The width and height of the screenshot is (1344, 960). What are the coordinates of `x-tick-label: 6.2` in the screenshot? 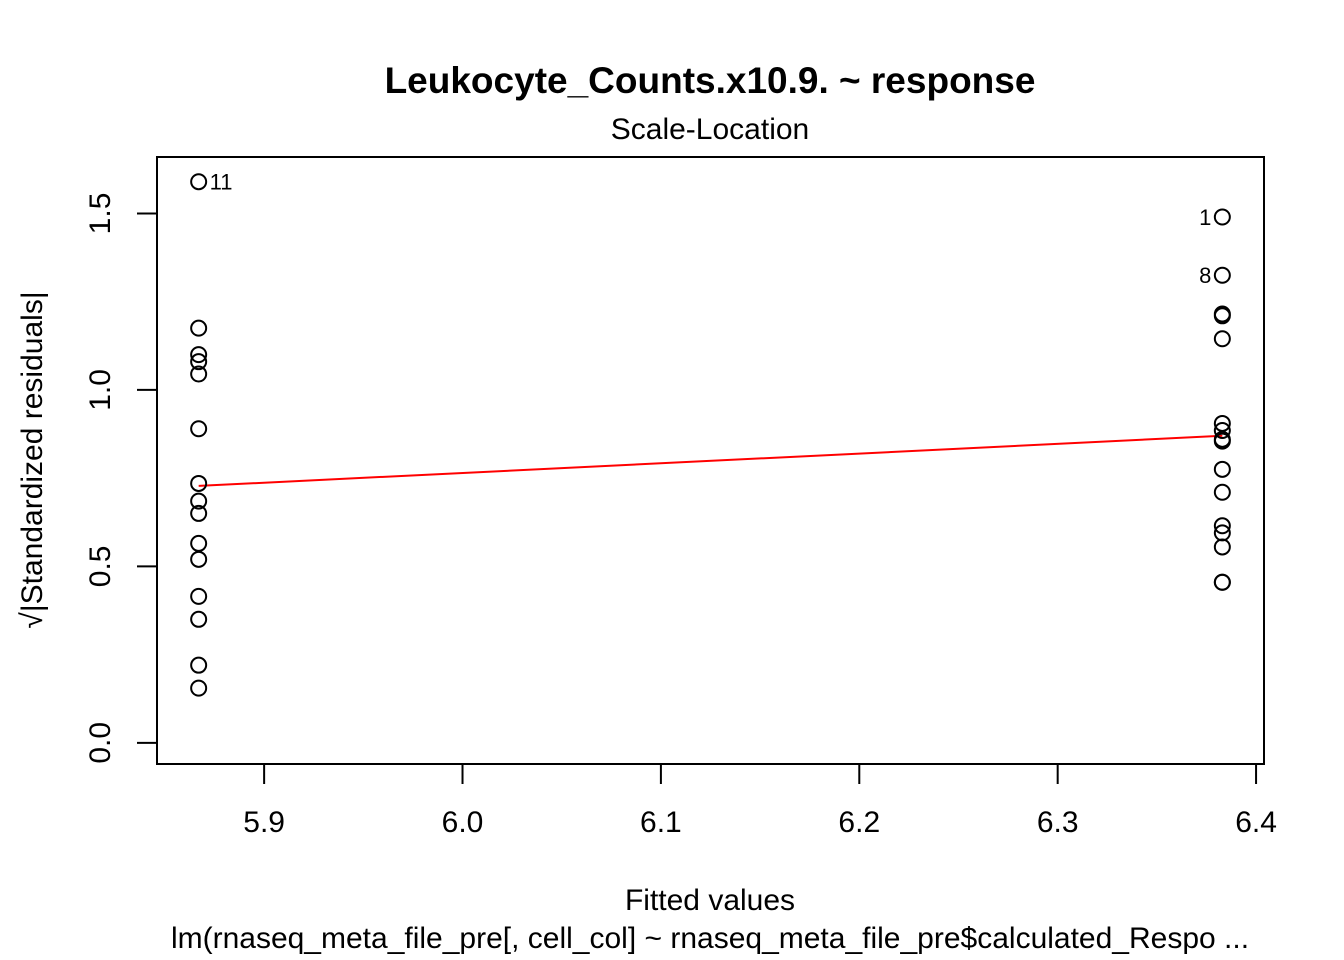 It's located at (859, 822).